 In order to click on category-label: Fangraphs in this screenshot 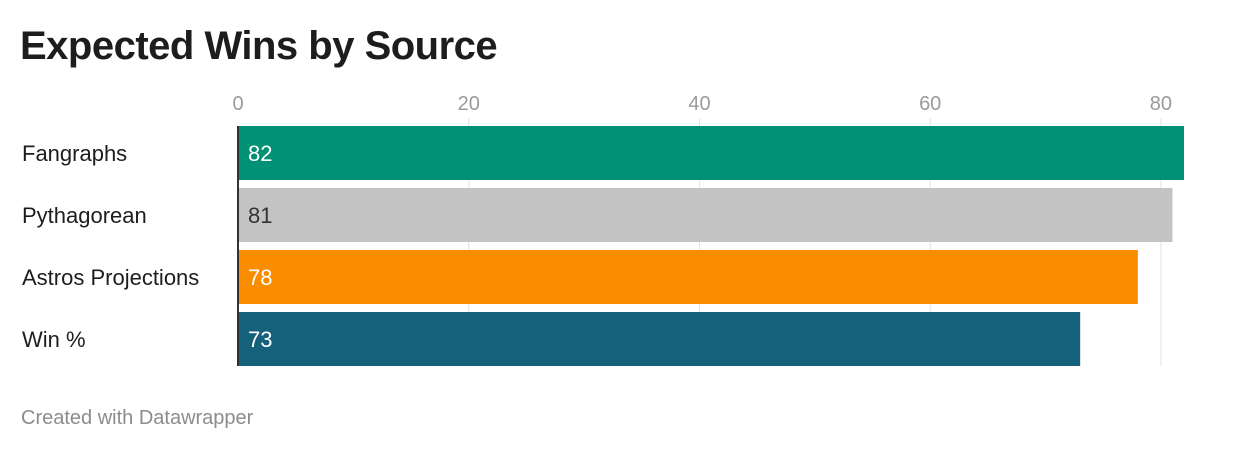, I will do `click(74, 153)`.